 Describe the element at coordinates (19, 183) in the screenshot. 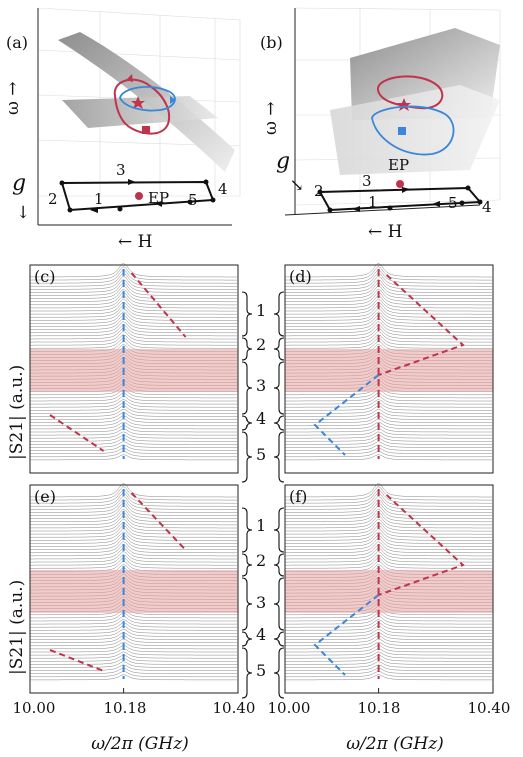

I see `panel-a-g-axis: g` at that location.